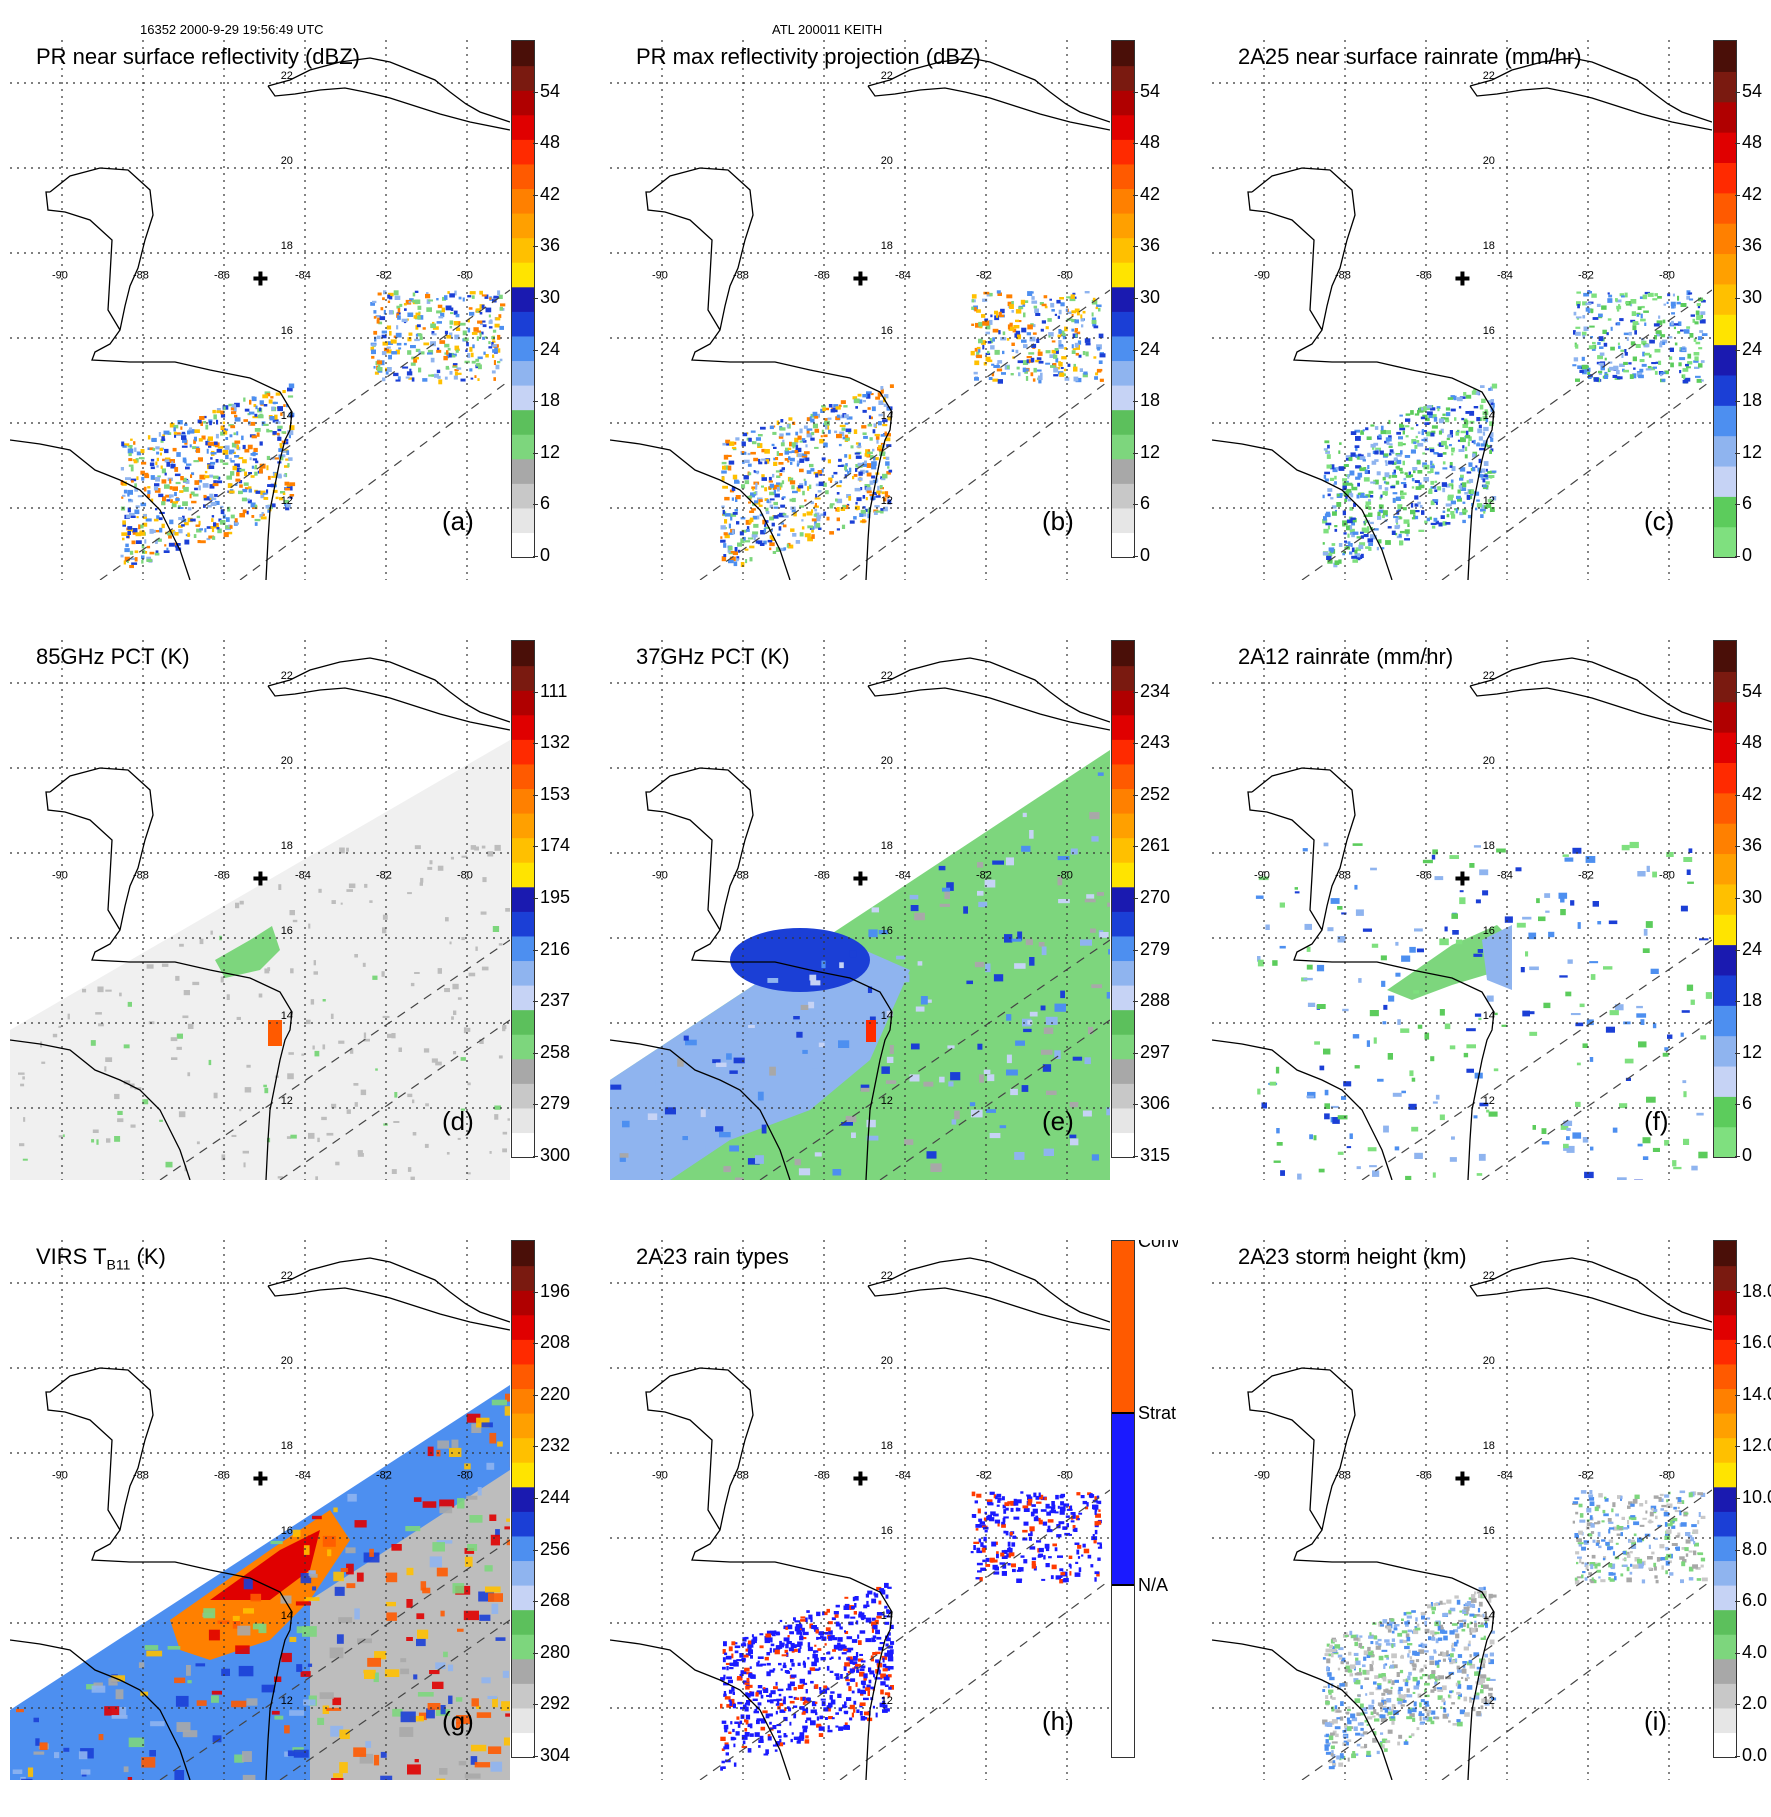  Describe the element at coordinates (1756, 1291) in the screenshot. I see `colorbar-tick-label: 18.0` at that location.